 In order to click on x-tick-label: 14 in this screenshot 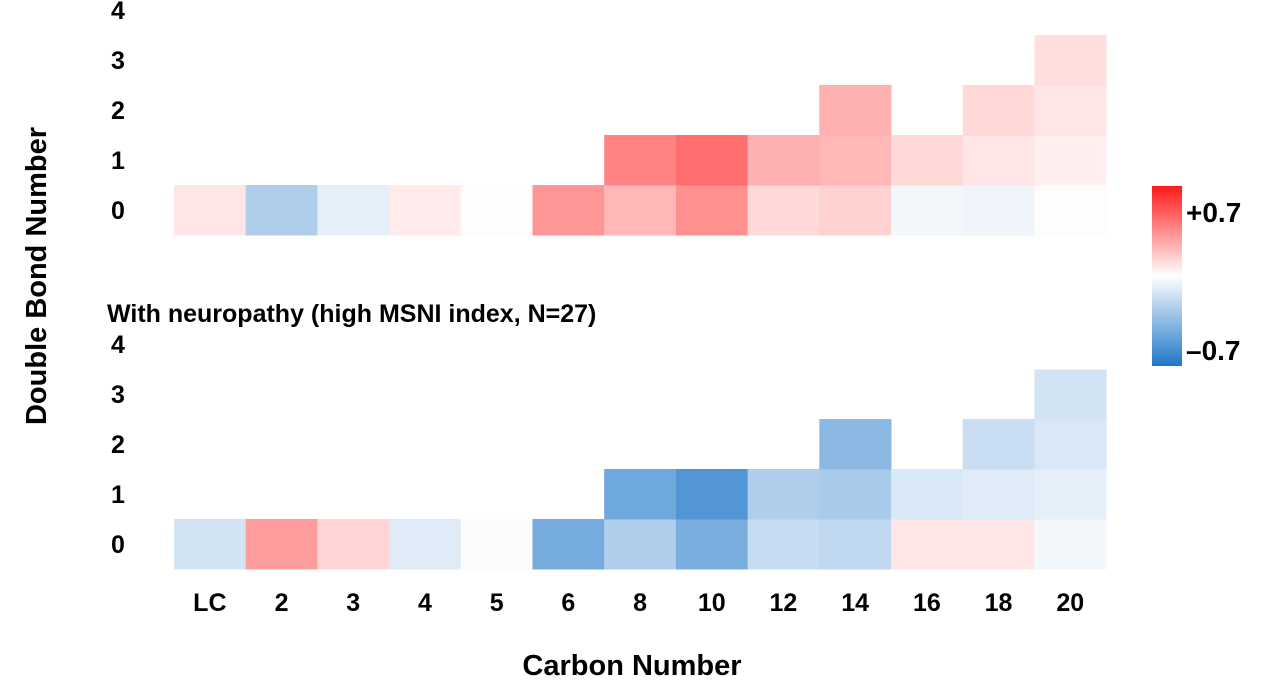, I will do `click(855, 603)`.